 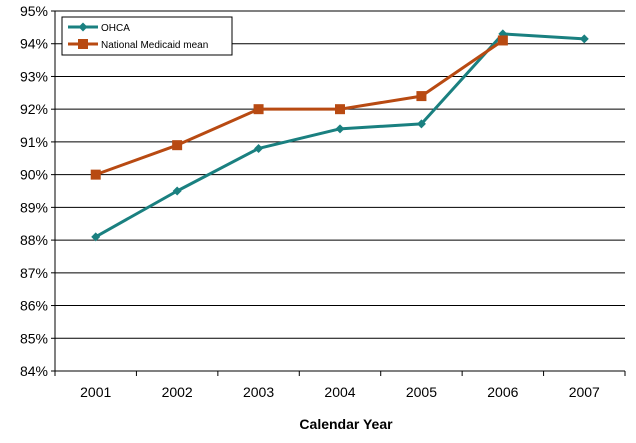 I want to click on y-axis-tick-labels: 84% 85% 86% 87% 88% 89% 90% 91% 92% 93% 94% 95%, so click(x=34, y=191).